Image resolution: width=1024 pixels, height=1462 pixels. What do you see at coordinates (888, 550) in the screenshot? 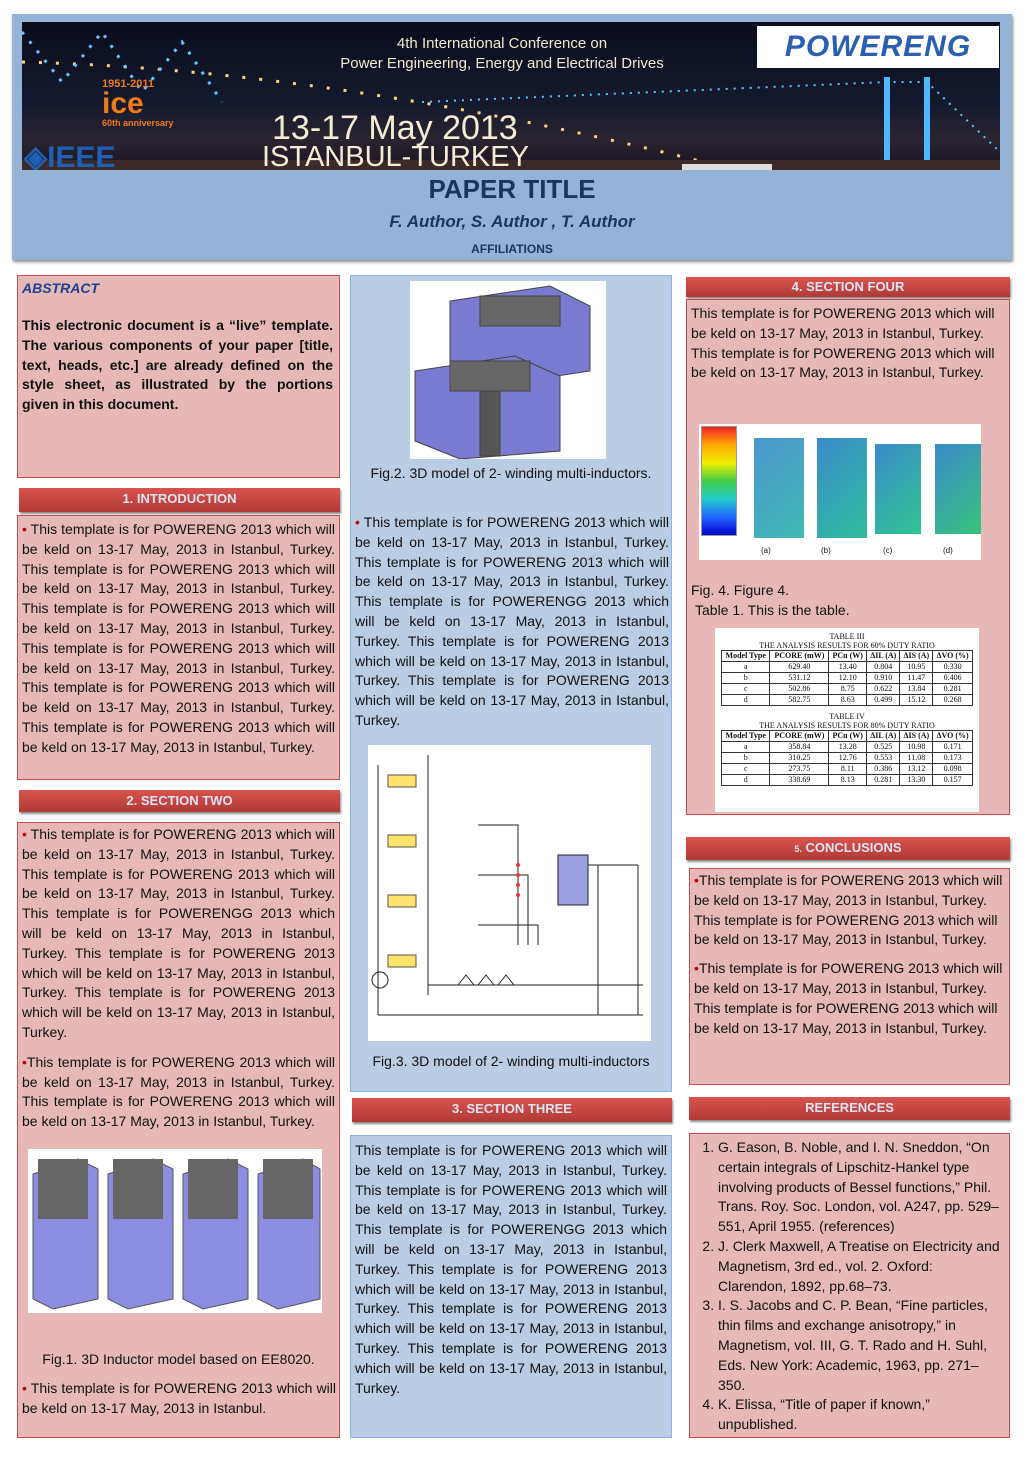
I see `figure-4-label-c: (c)` at bounding box center [888, 550].